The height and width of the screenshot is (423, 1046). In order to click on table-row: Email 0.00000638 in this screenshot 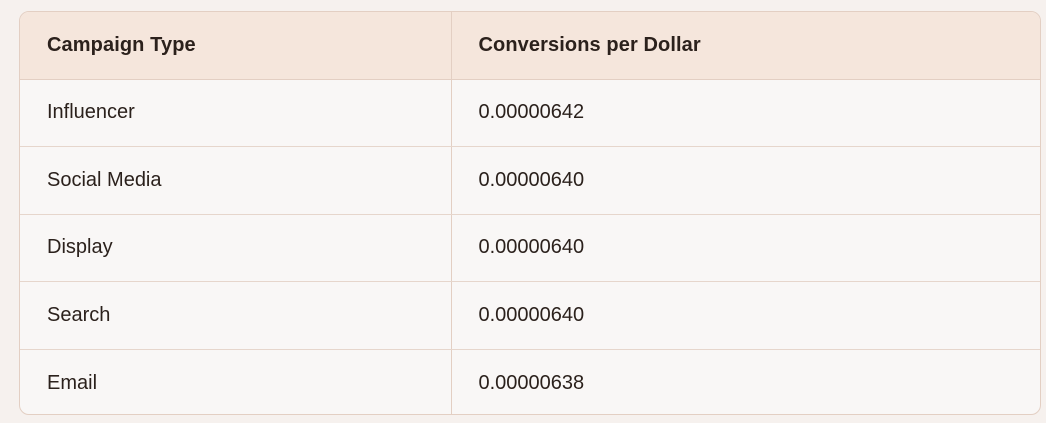, I will do `click(530, 381)`.